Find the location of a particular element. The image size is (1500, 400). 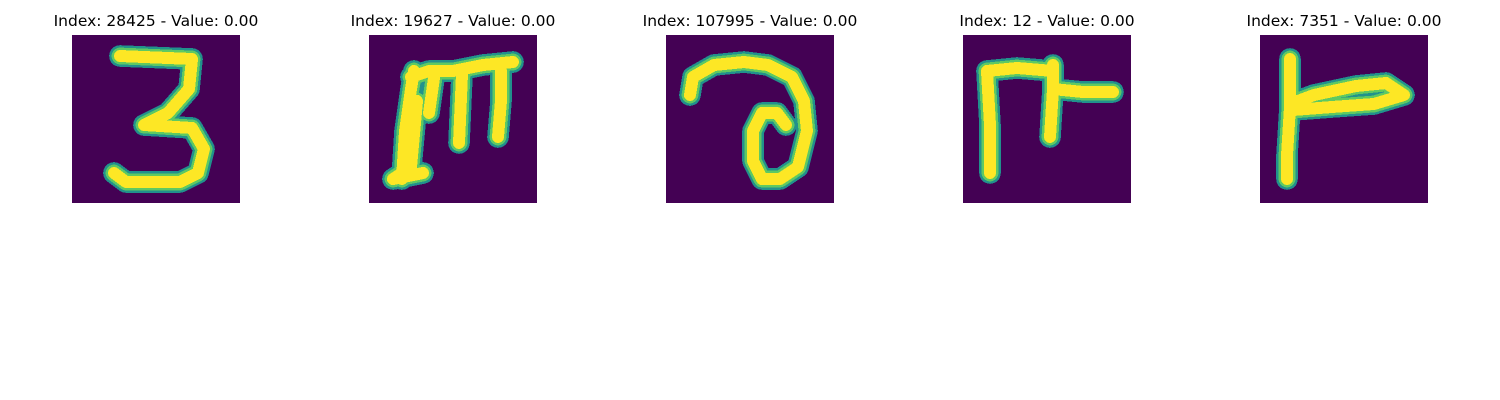

image-panel-2: Index: 19627 - Value: 0.00 is located at coordinates (453, 105).